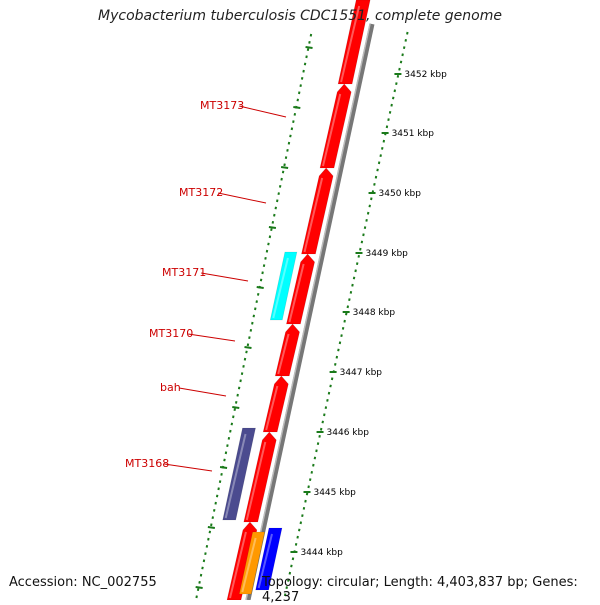 The width and height of the screenshot is (600, 605). Describe the element at coordinates (374, 313) in the screenshot. I see `kbp-label: 3448 kbp` at that location.